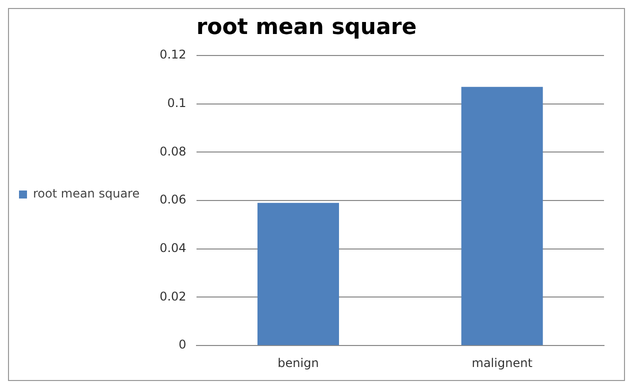 Image resolution: width=633 pixels, height=389 pixels. What do you see at coordinates (173, 247) in the screenshot?
I see `y-tick-label: 0.04` at bounding box center [173, 247].